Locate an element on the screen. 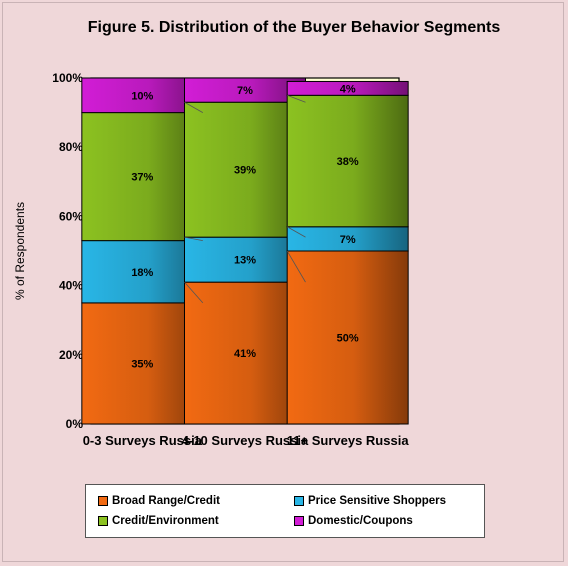 Image resolution: width=568 pixels, height=566 pixels. data-label: 10% is located at coordinates (142, 96).